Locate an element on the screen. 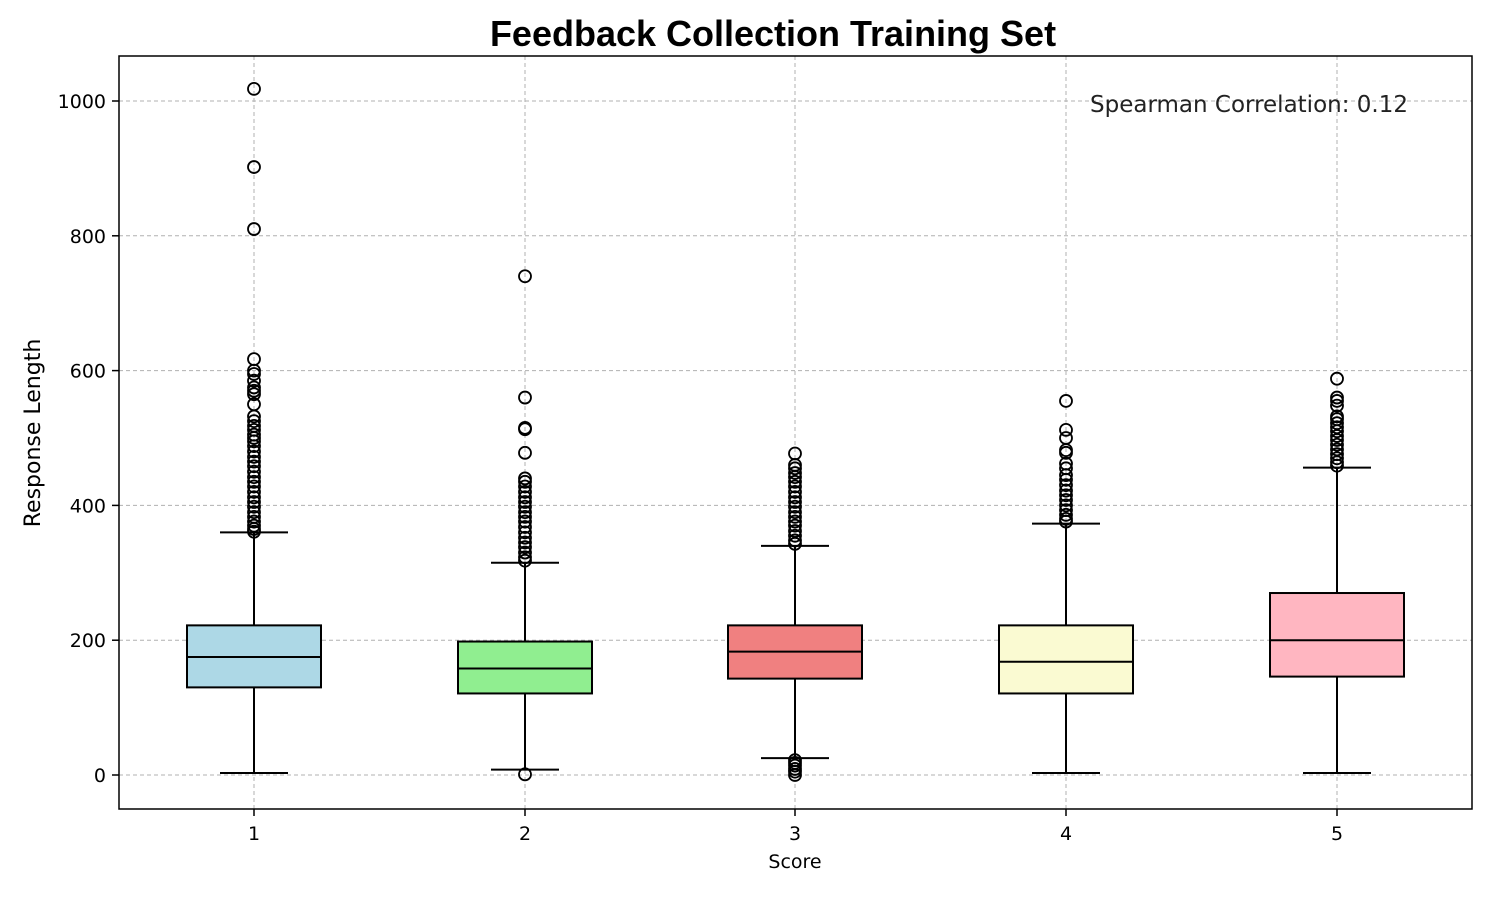 The height and width of the screenshot is (897, 1495). y-tick-label: 800 is located at coordinates (88, 237).